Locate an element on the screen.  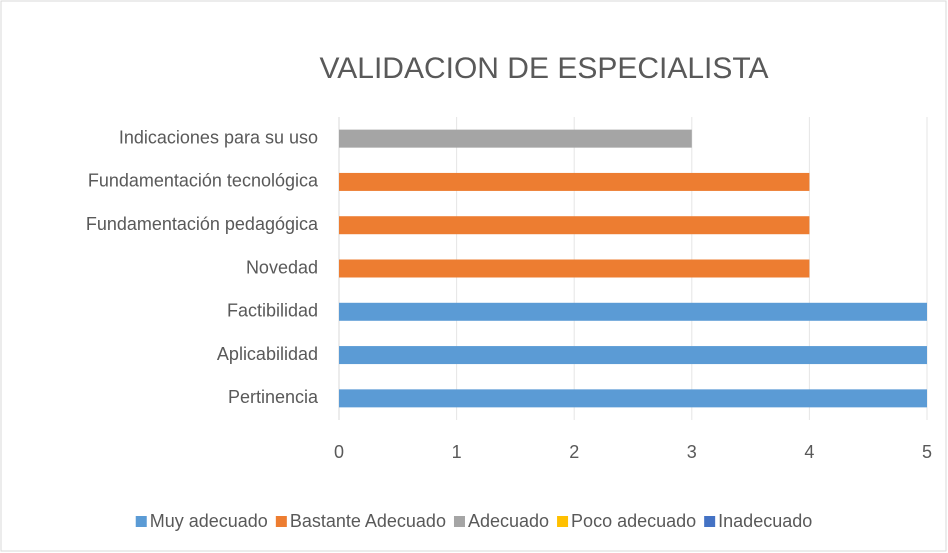
legend-label: Adecuado is located at coordinates (508, 521).